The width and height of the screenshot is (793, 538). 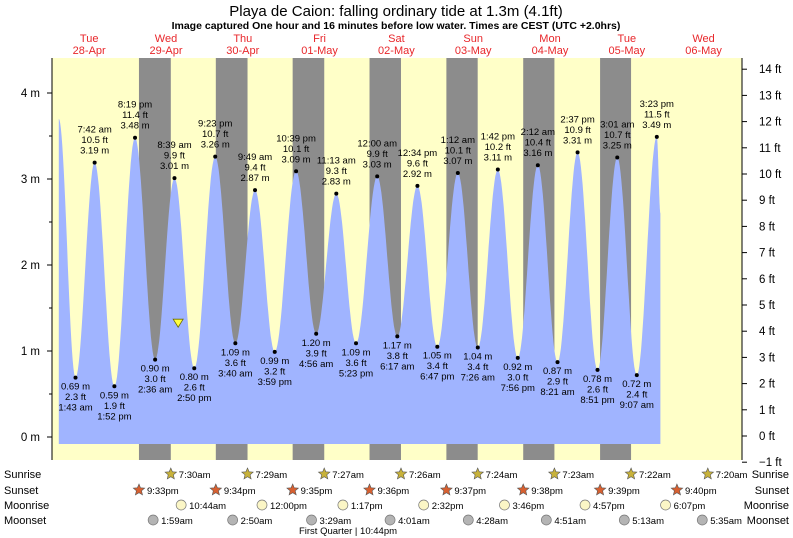 What do you see at coordinates (732, 475) in the screenshot?
I see `event-time: 7:20am` at bounding box center [732, 475].